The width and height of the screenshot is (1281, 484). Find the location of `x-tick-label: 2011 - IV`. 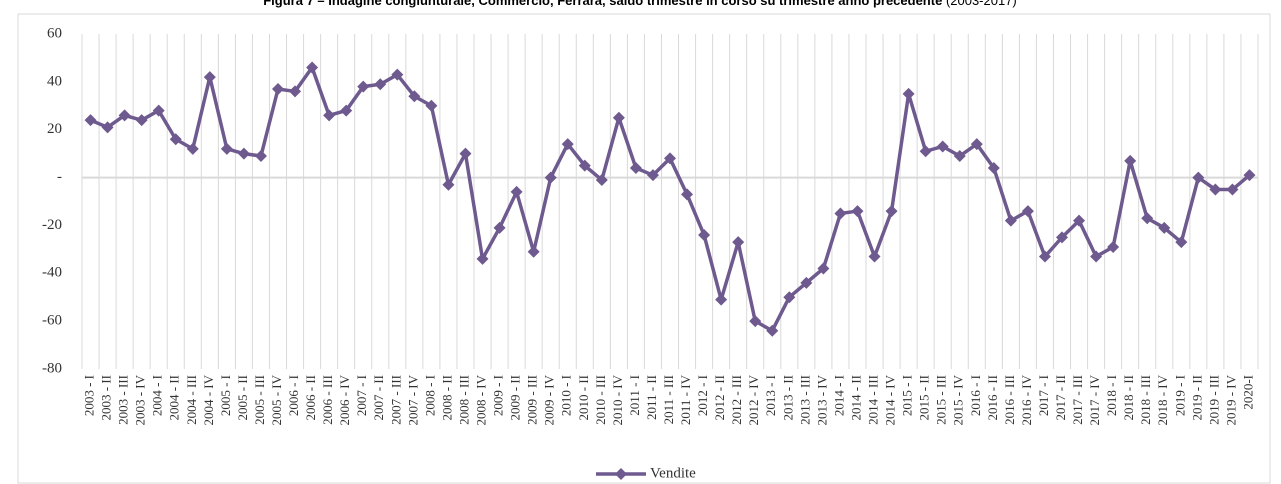

x-tick-label: 2011 - IV is located at coordinates (685, 399).